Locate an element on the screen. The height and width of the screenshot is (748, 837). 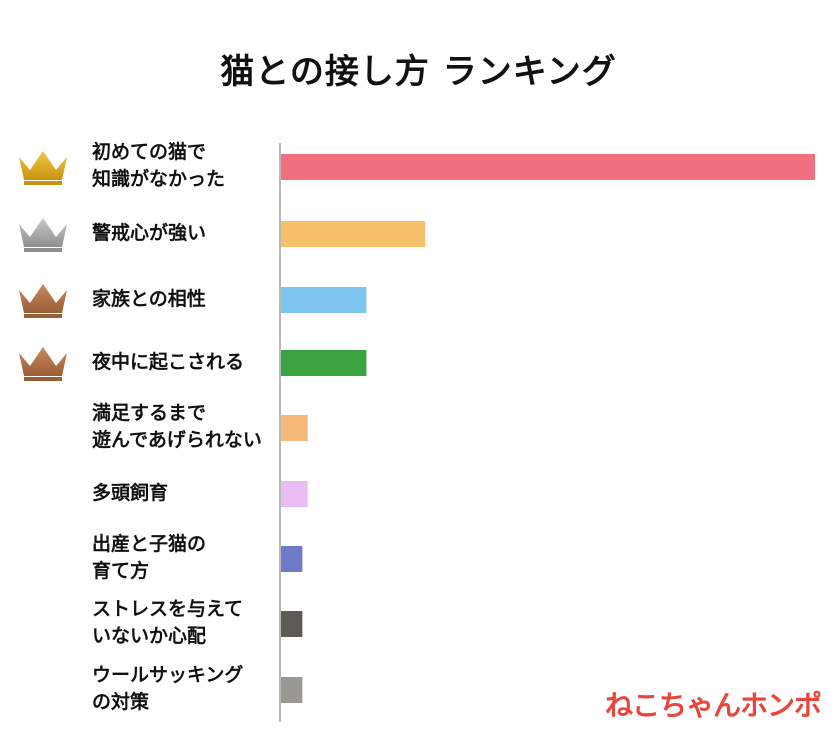
category-label-line: 出産と子猫の is located at coordinates (149, 544).